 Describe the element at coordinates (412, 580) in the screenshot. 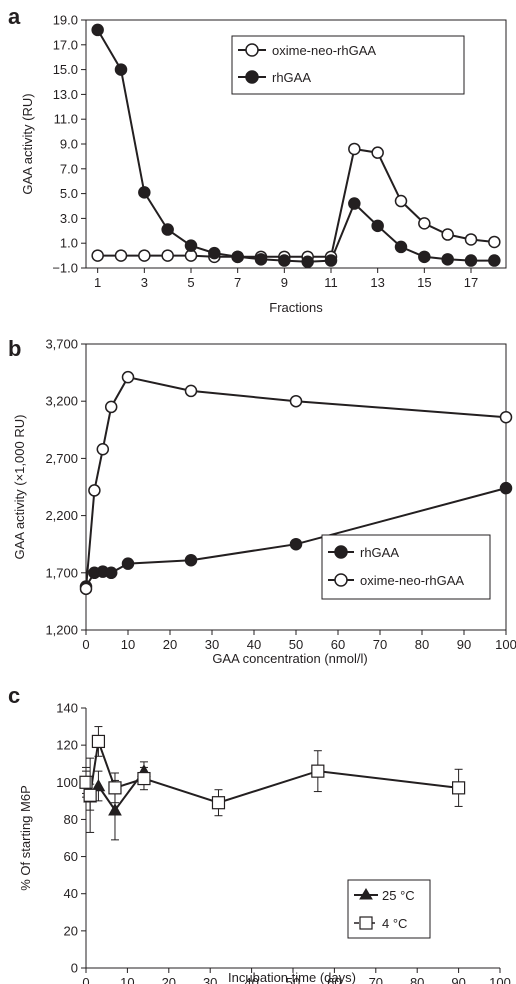

I see `panel-b-legend-label-oxime: oxime-neo-rhGAA` at that location.